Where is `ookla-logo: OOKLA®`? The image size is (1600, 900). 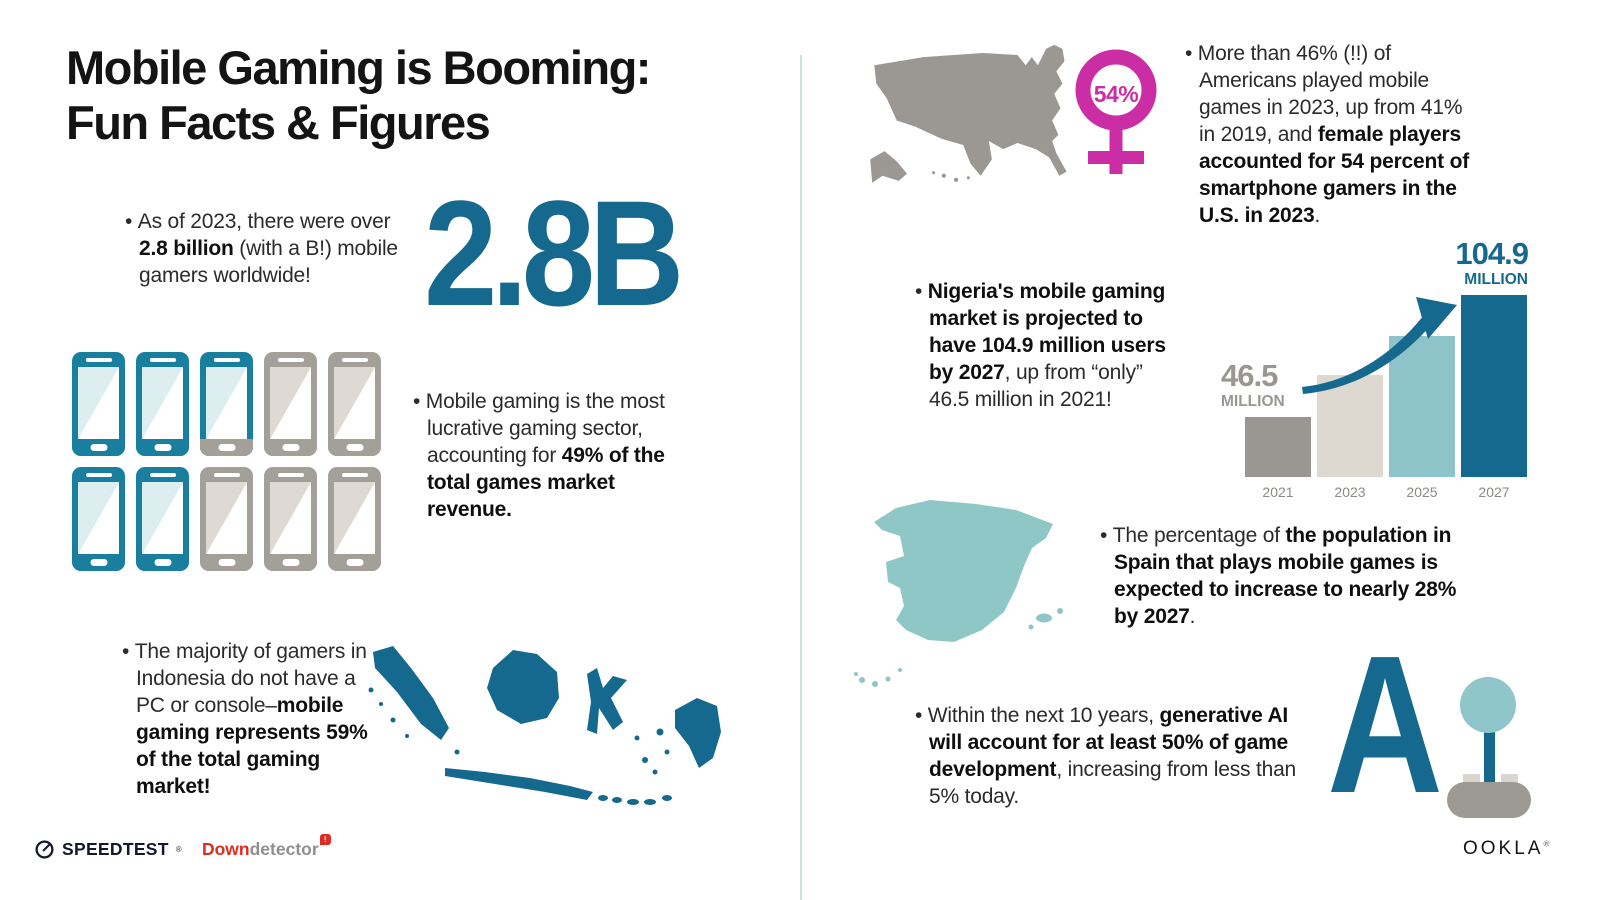 ookla-logo: OOKLA® is located at coordinates (1507, 849).